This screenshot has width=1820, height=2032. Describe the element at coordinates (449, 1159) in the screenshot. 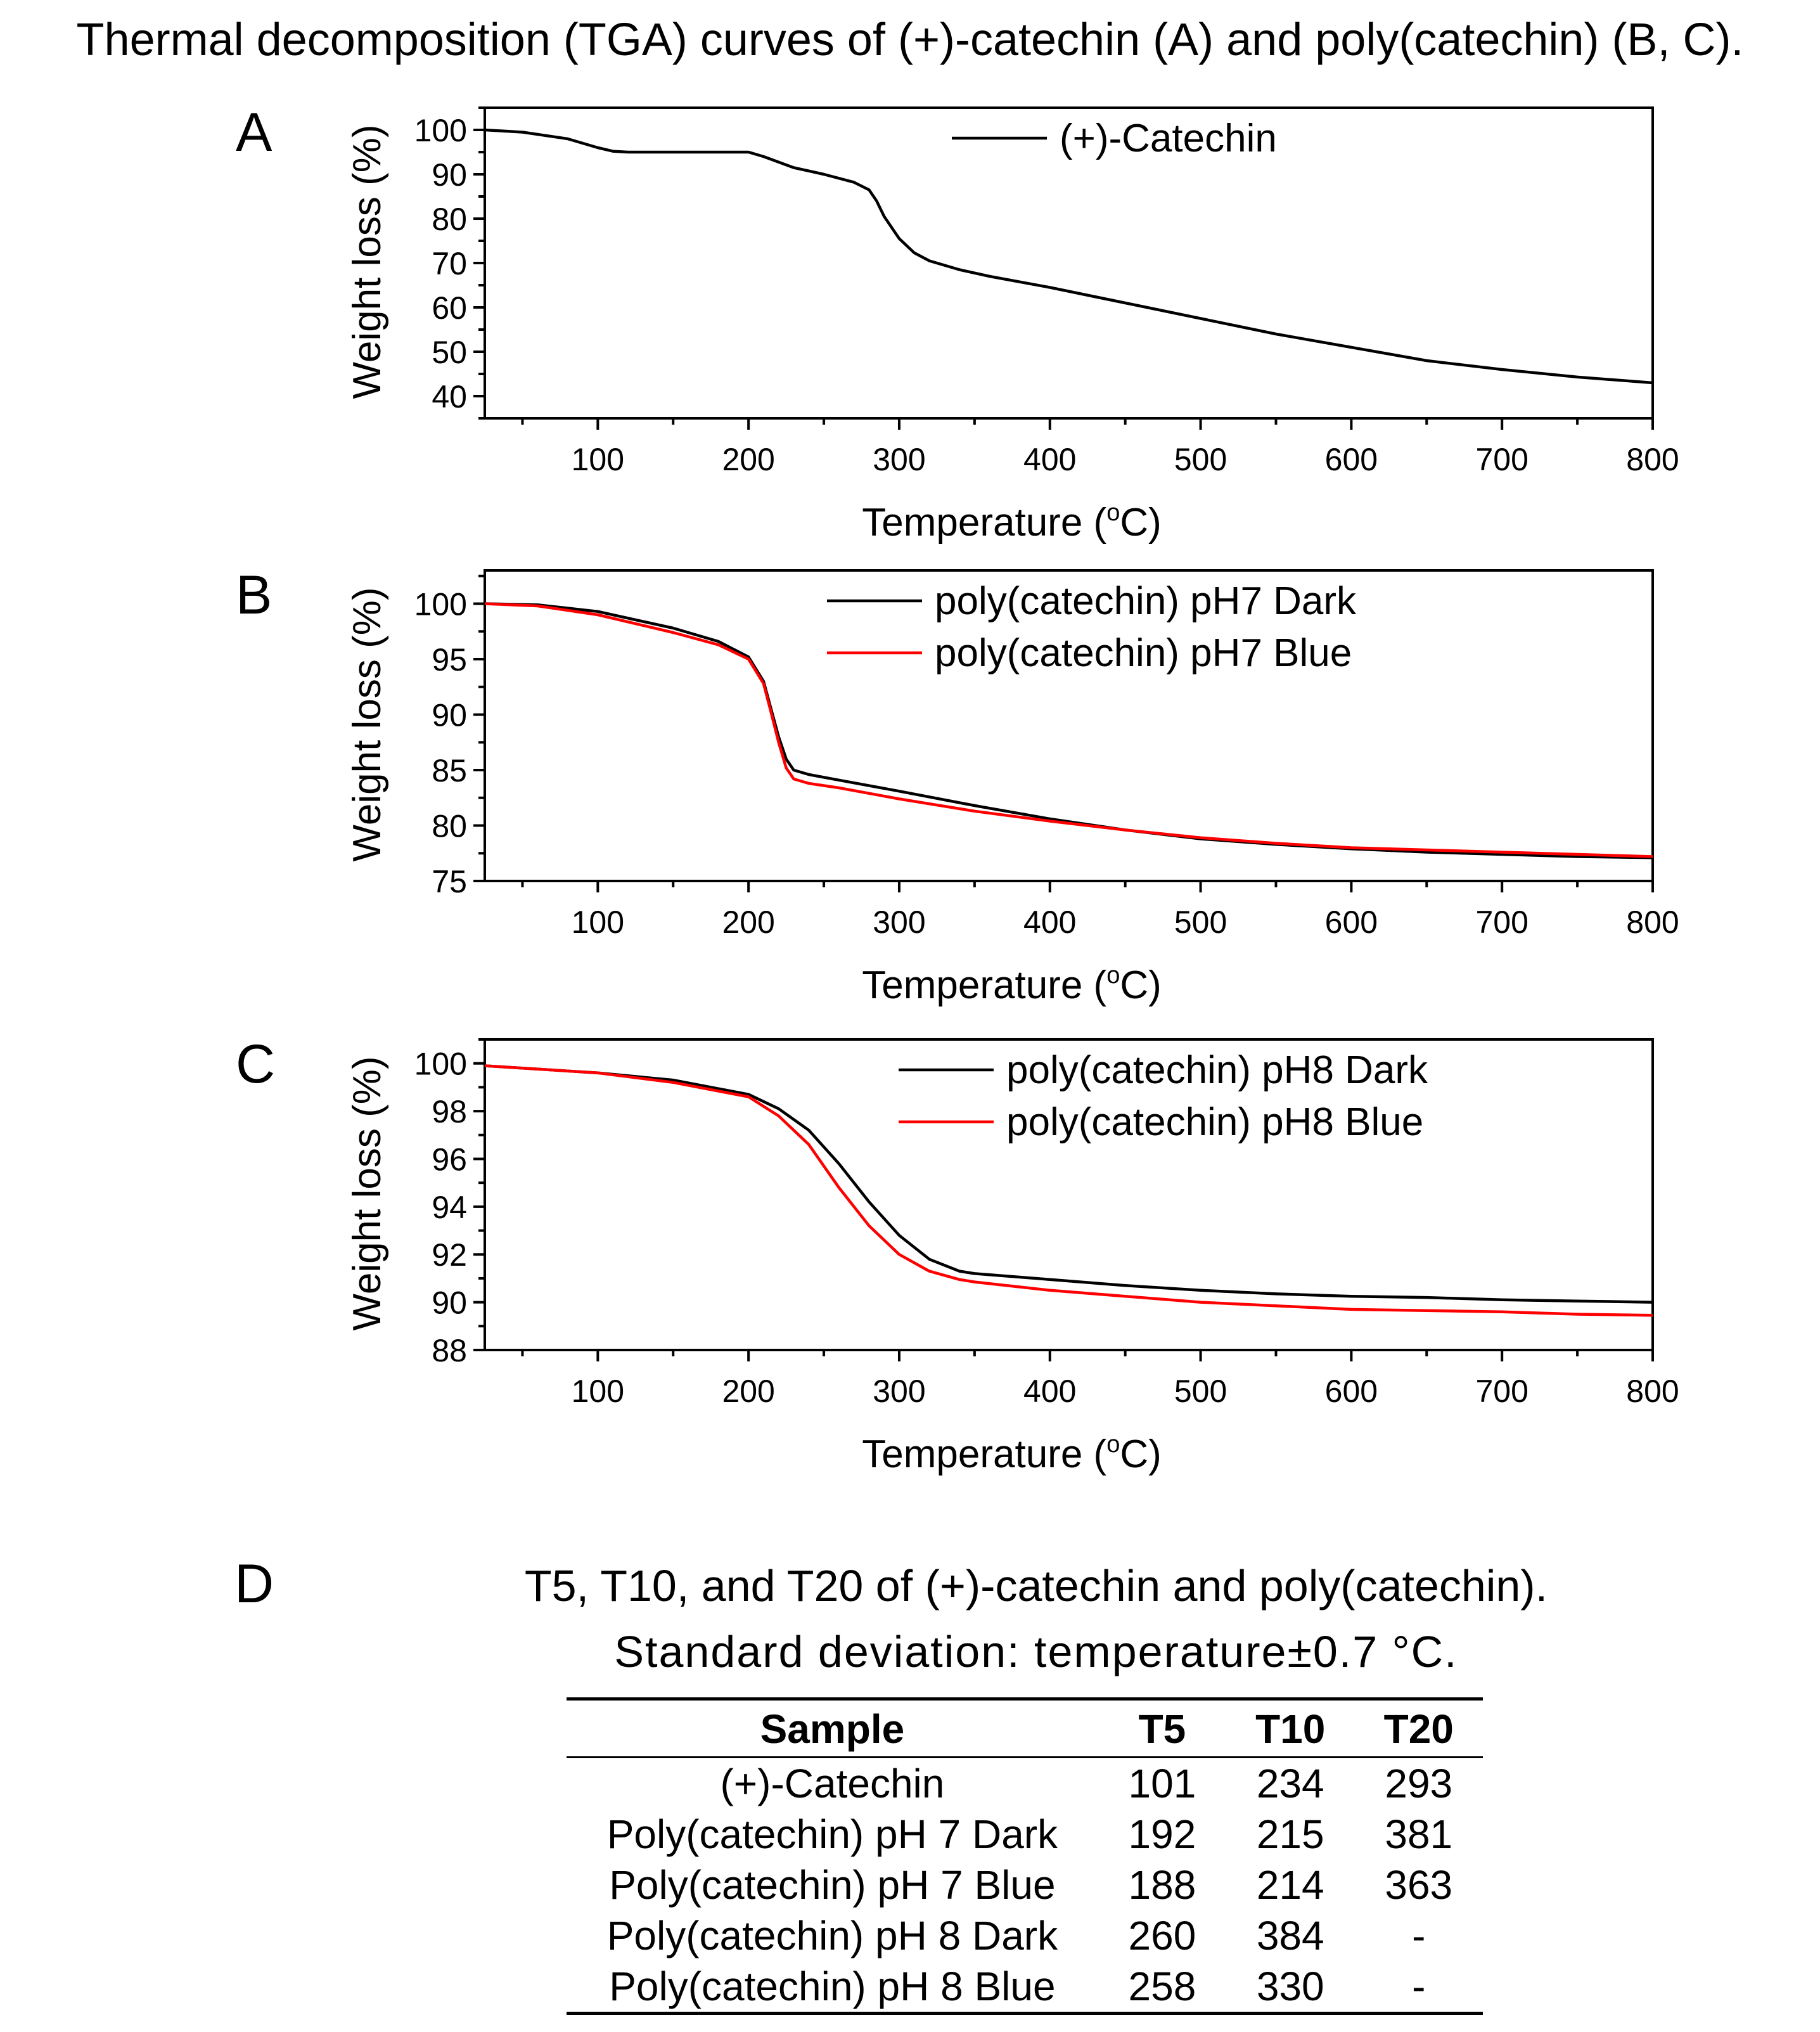

I see `y-tick-label: 96` at that location.